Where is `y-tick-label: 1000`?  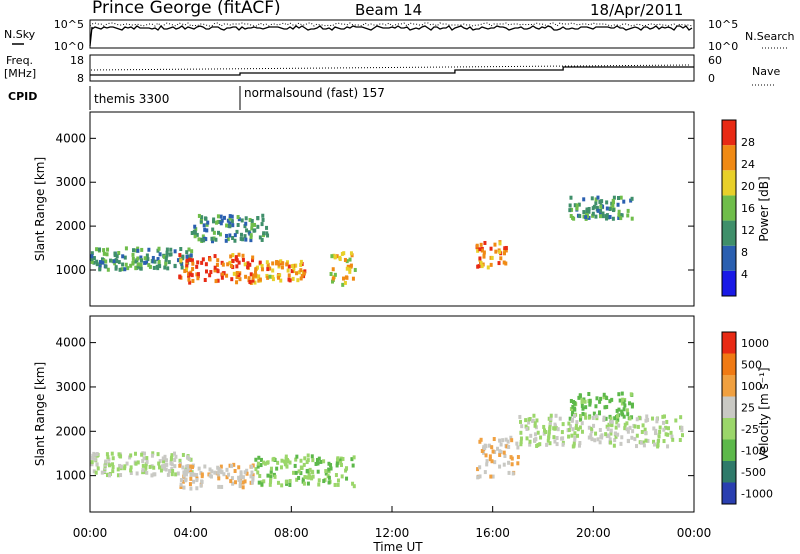 y-tick-label: 1000 is located at coordinates (70, 476).